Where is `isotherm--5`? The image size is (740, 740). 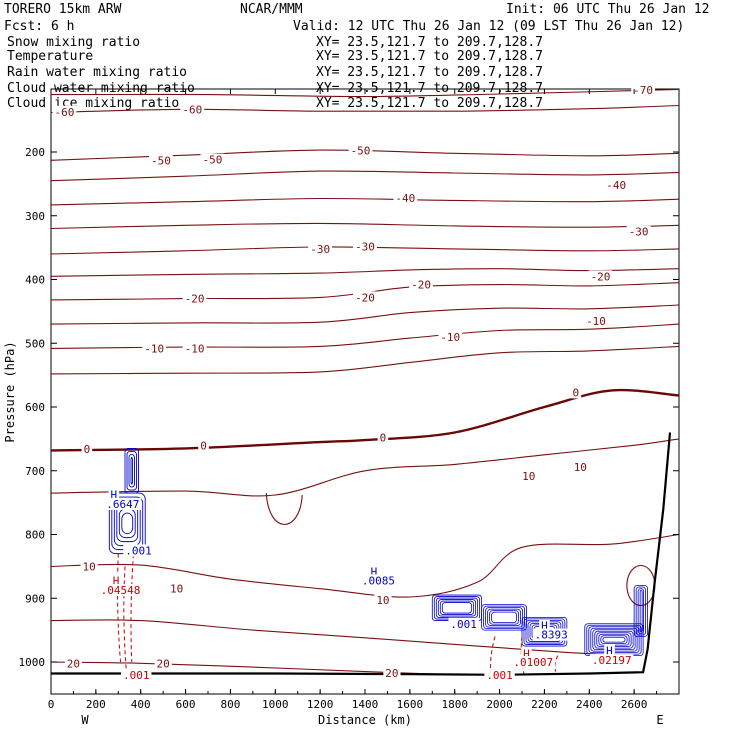
isotherm--5 is located at coordinates (365, 360).